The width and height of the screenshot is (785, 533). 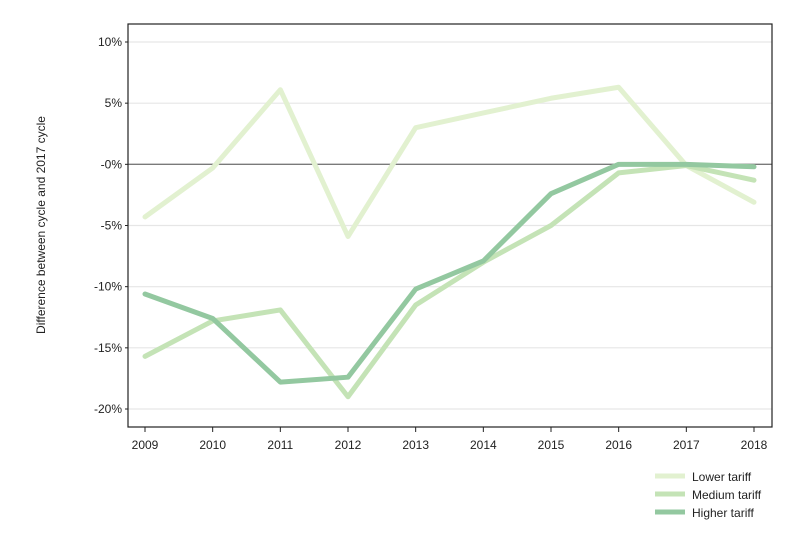 I want to click on y-tick-label: -5%, so click(x=112, y=226).